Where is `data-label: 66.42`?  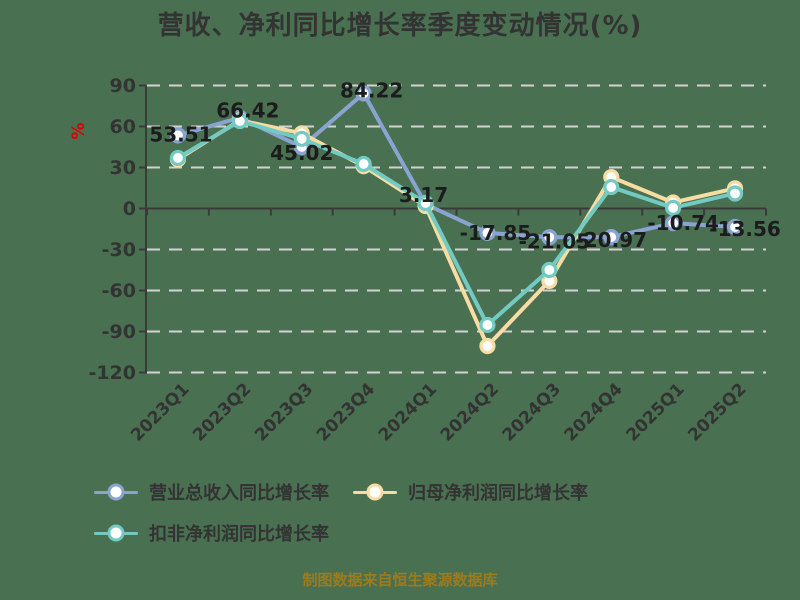 data-label: 66.42 is located at coordinates (247, 111).